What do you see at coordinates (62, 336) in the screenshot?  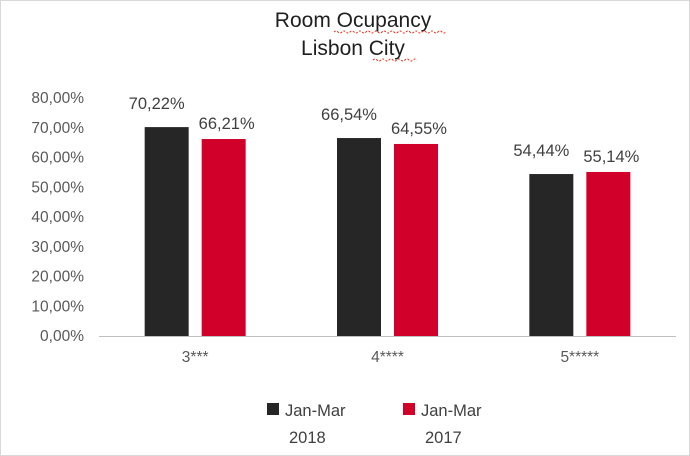 I see `y-tick-label: 0,00%` at bounding box center [62, 336].